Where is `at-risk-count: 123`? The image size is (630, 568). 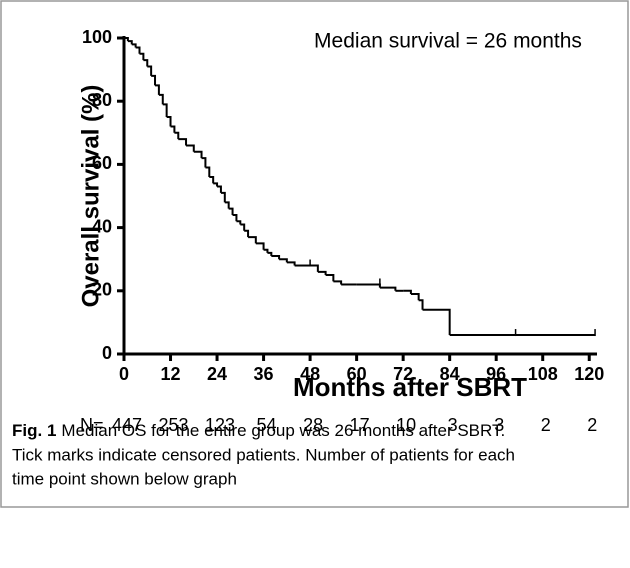 at-risk-count: 123 is located at coordinates (220, 425).